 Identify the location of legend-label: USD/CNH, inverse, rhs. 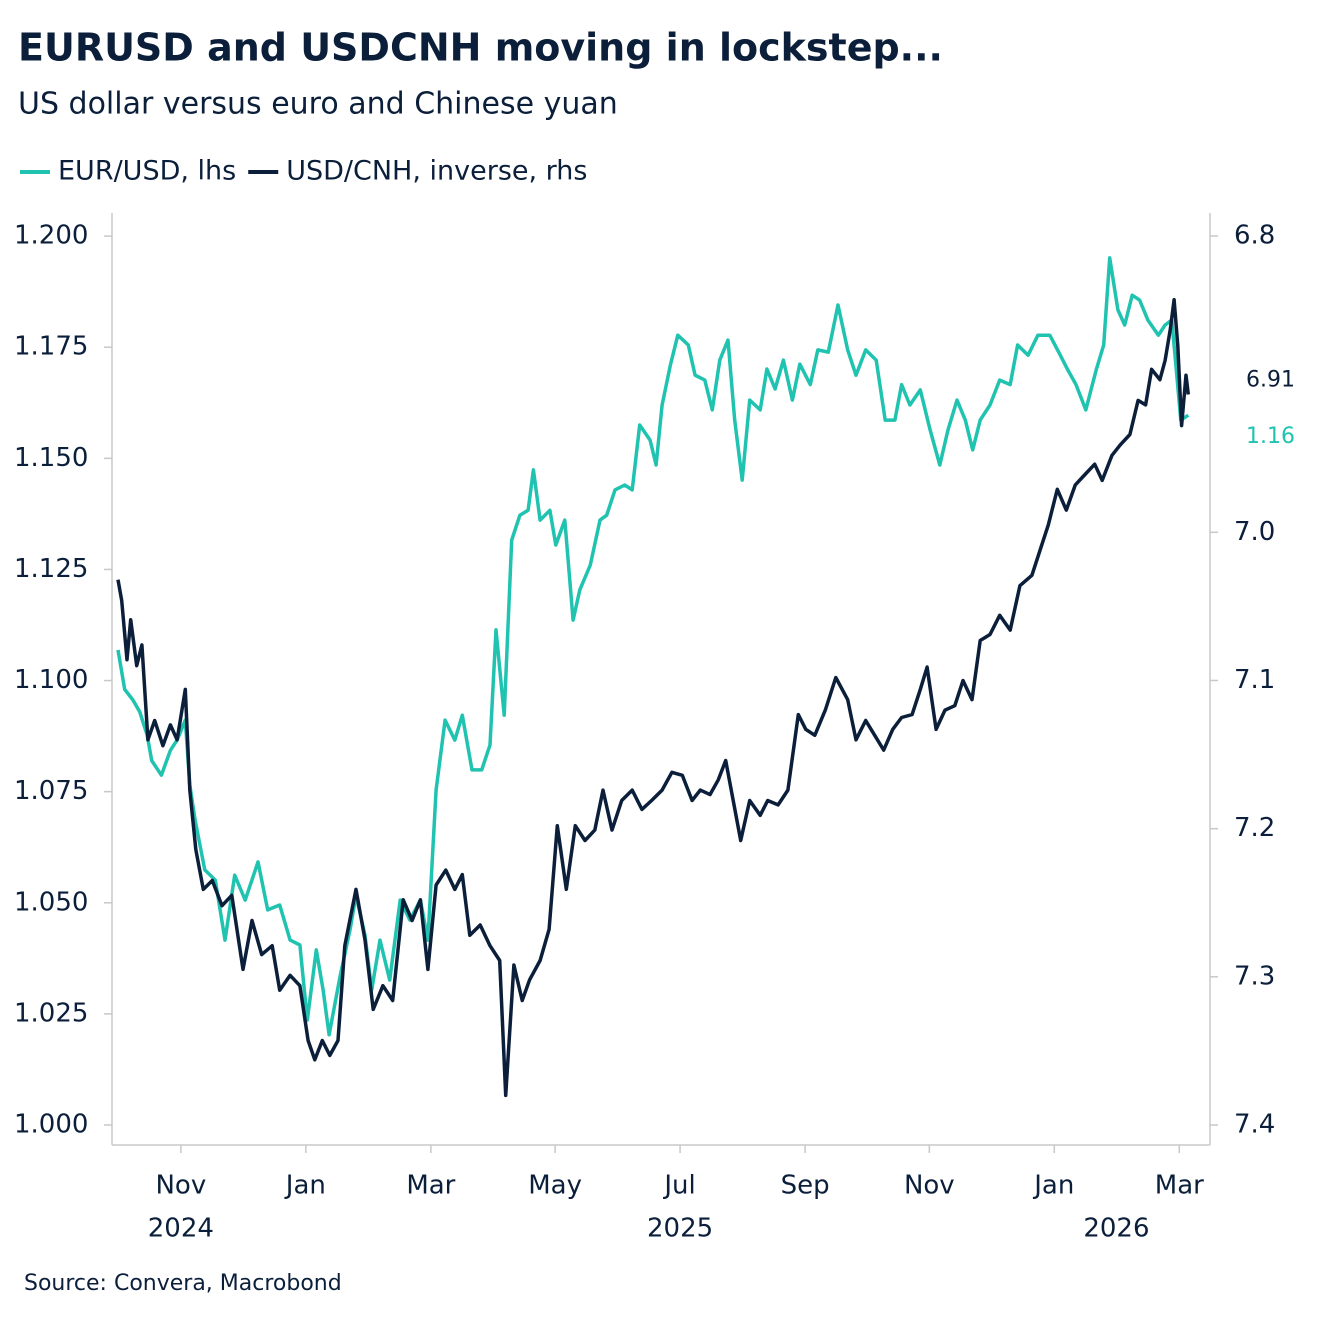
(436, 171).